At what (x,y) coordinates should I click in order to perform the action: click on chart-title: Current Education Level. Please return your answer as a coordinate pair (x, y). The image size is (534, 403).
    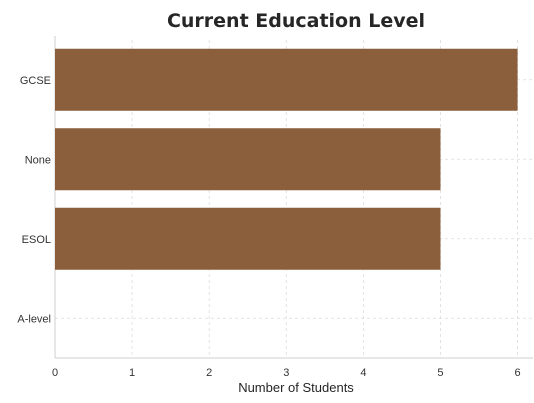
    Looking at the image, I should click on (296, 21).